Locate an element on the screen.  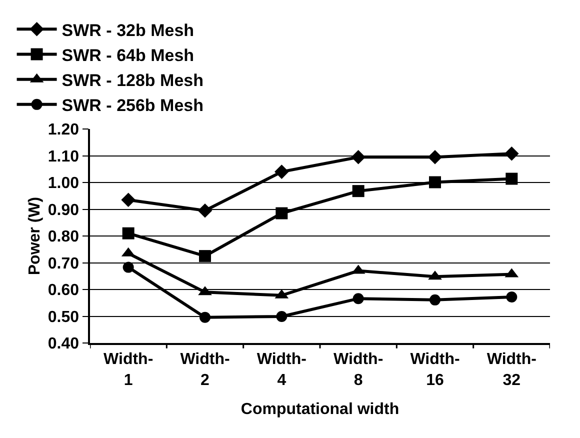
y-tick-label: 0.80 is located at coordinates (64, 237).